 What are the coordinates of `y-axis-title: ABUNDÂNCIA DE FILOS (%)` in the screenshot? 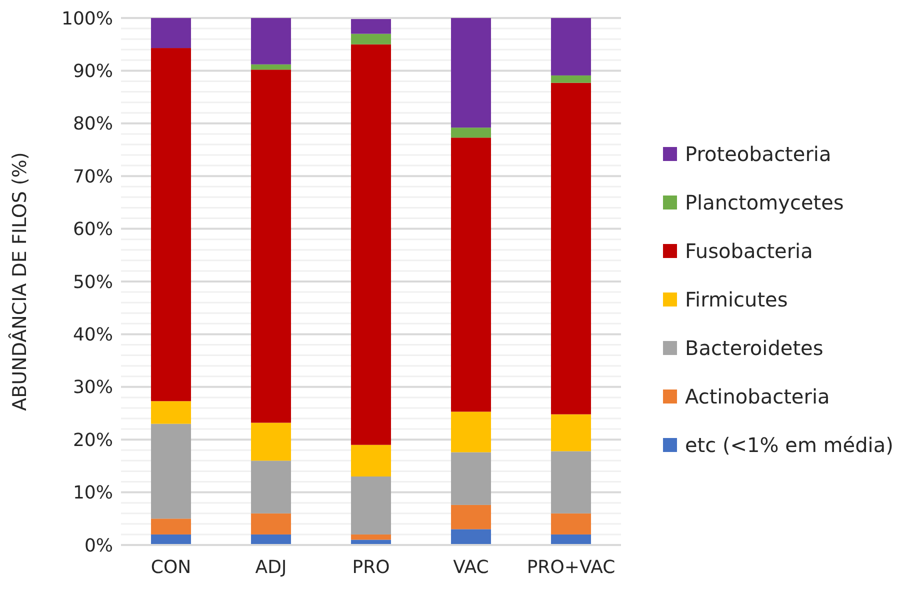 It's located at (19, 281).